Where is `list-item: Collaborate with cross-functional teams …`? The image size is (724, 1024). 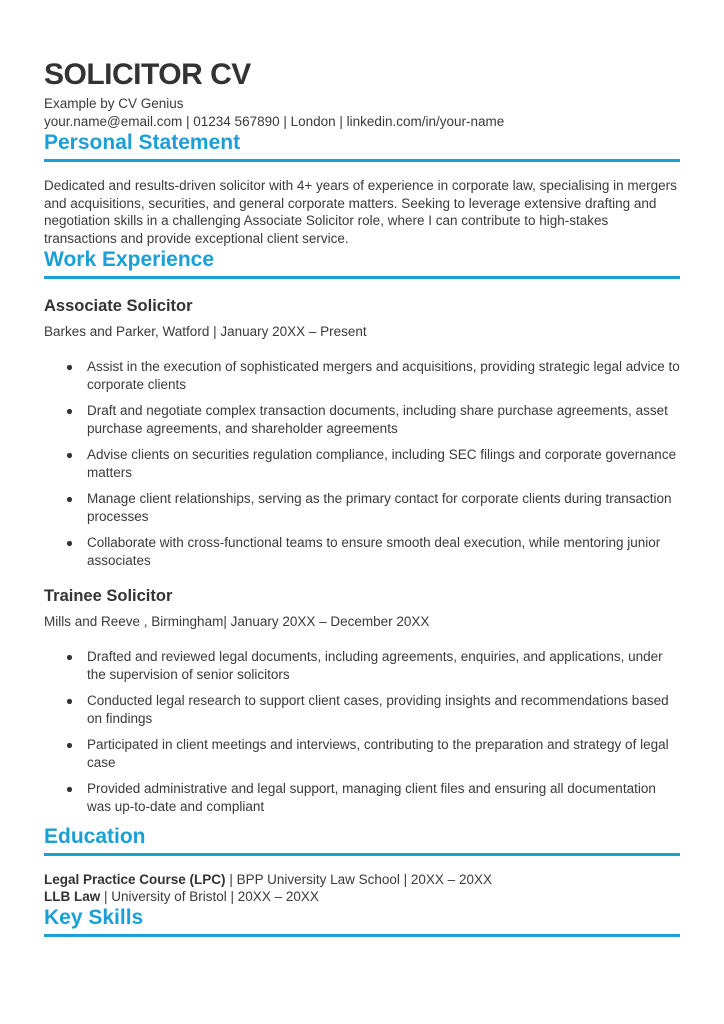
list-item: Collaborate with cross-functional teams … is located at coordinates (362, 551).